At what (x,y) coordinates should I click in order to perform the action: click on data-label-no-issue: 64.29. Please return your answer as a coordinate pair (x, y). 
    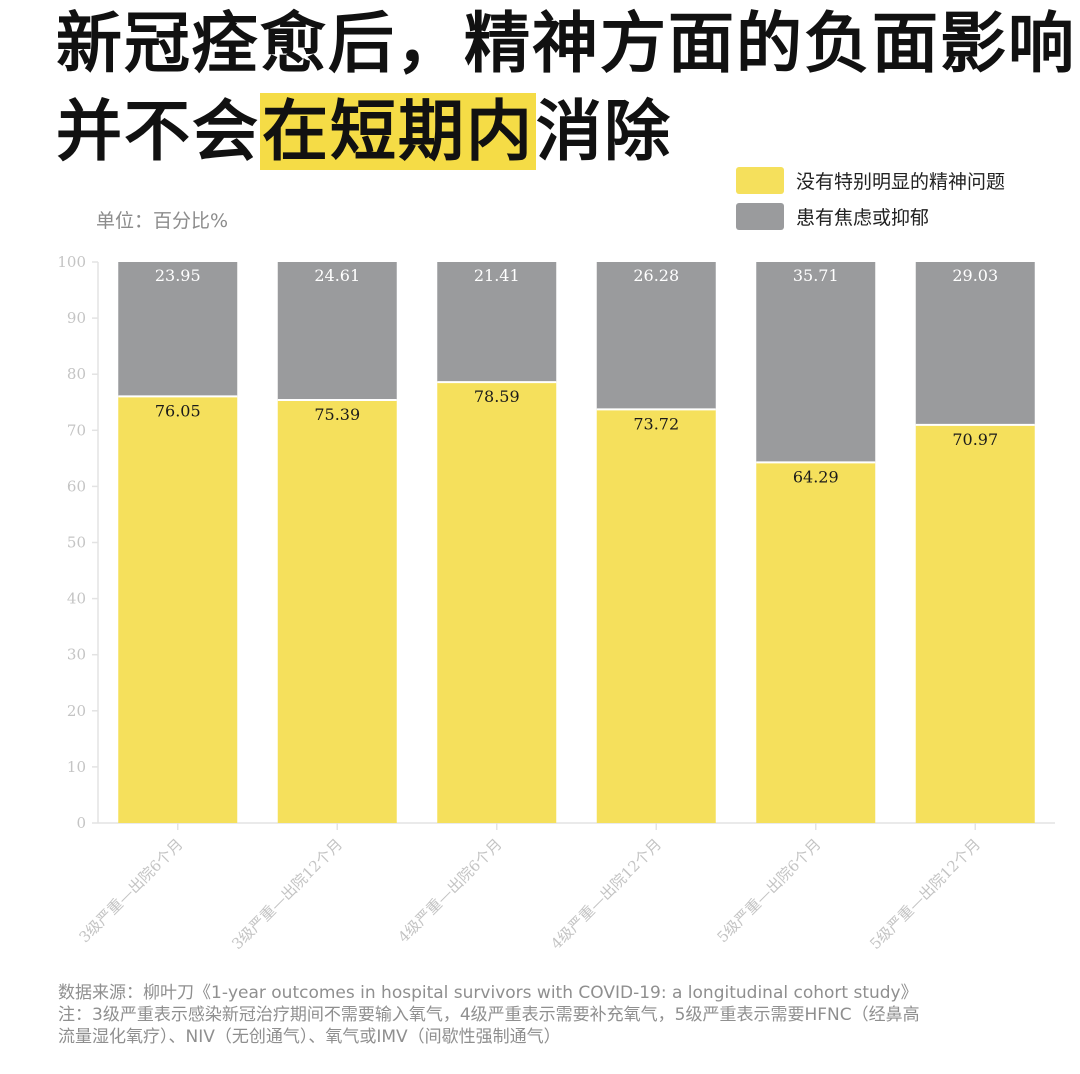
    Looking at the image, I should click on (816, 476).